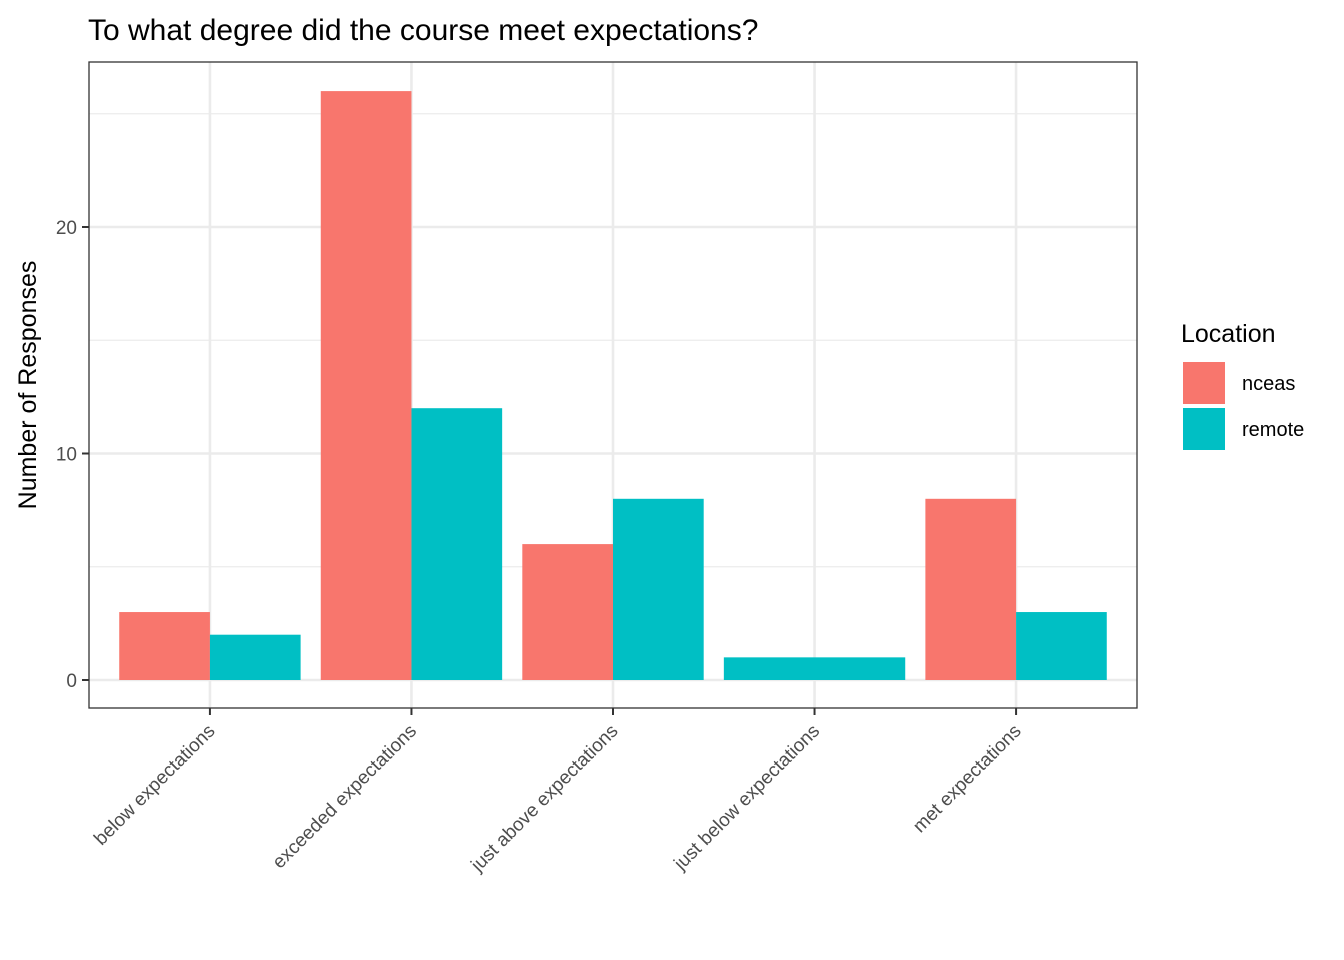  What do you see at coordinates (164, 646) in the screenshot?
I see `bar-nceas-below-expectations` at bounding box center [164, 646].